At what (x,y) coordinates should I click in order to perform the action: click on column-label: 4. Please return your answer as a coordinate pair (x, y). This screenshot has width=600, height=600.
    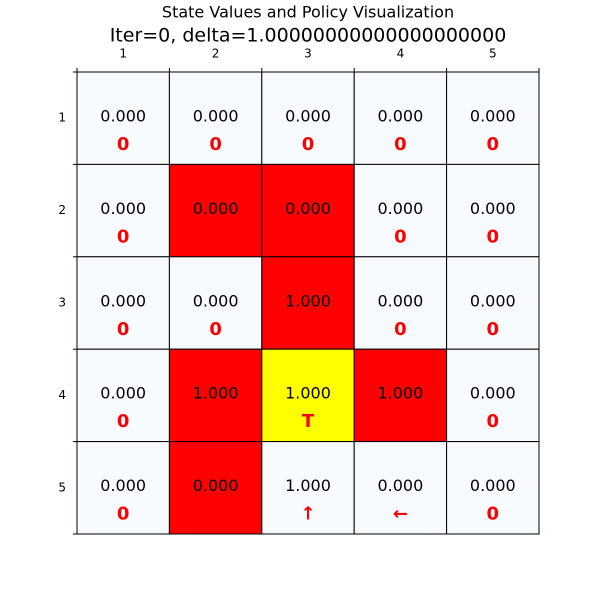
    Looking at the image, I should click on (401, 54).